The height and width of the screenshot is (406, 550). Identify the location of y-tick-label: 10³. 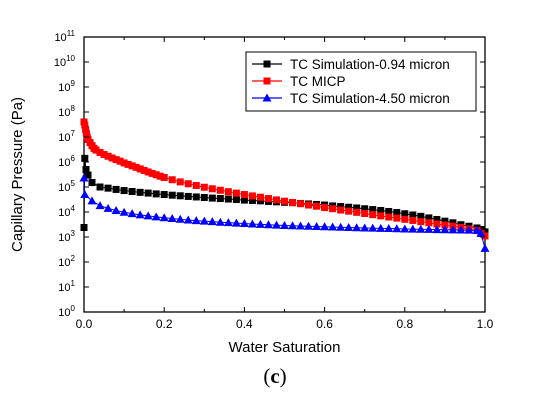
(66, 236).